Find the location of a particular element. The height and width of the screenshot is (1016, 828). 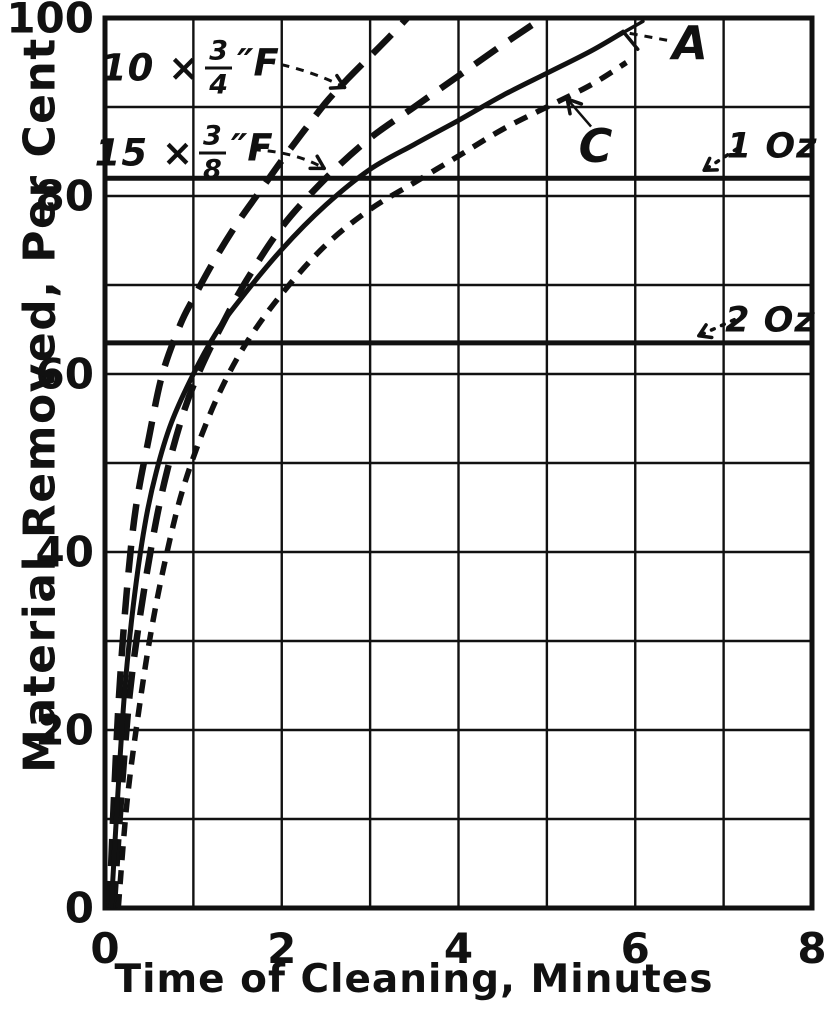

arrowhead-f10 is located at coordinates (337, 81).